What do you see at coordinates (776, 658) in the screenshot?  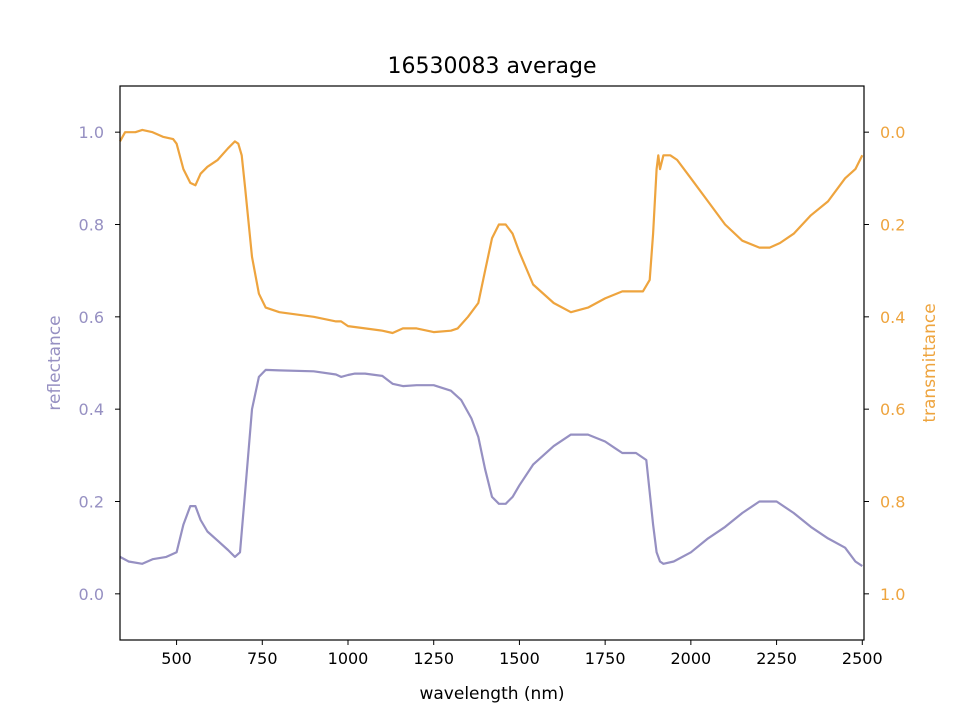 I see `x-tick-label: 2250` at bounding box center [776, 658].